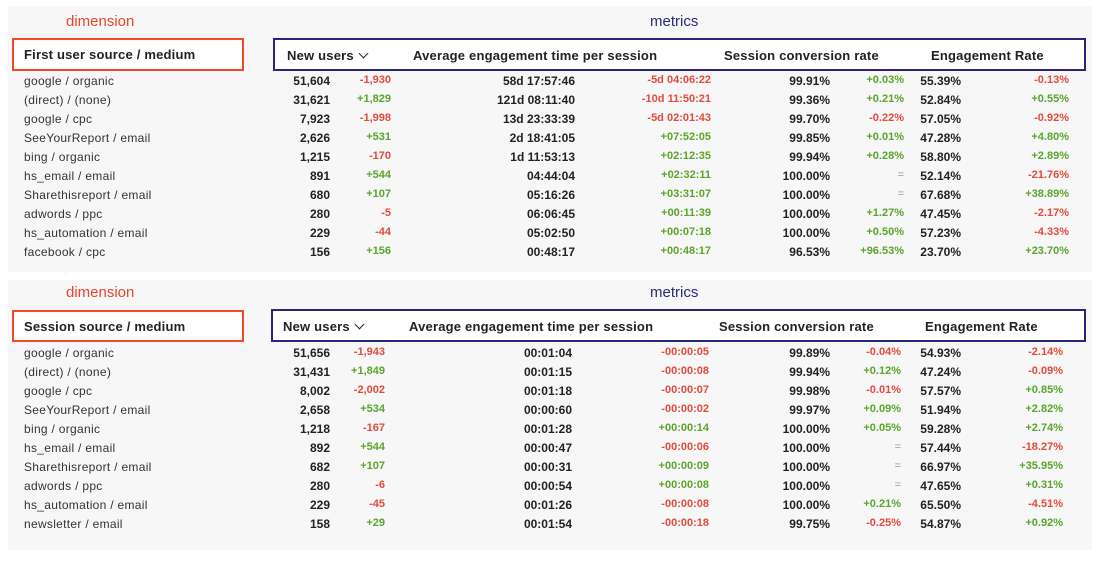 The height and width of the screenshot is (568, 1105). I want to click on avg-engagement-value: 00:01:15, so click(547, 372).